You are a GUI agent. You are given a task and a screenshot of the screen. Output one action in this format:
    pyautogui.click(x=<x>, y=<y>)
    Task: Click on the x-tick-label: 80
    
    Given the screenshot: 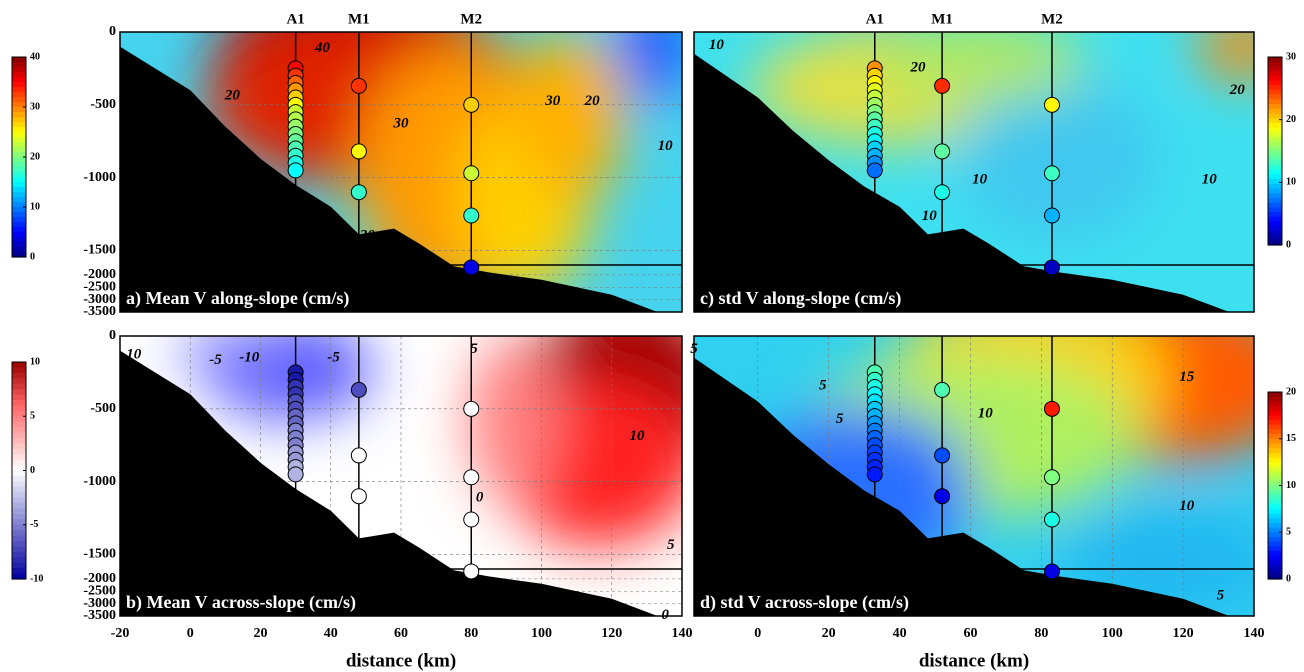 What is the action you would take?
    pyautogui.click(x=1041, y=633)
    